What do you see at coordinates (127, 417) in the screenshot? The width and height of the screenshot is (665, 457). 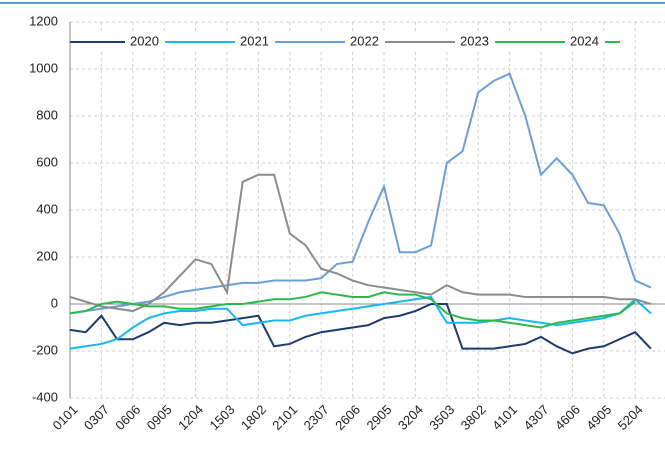 I see `x-tick-label: 0606` at bounding box center [127, 417].